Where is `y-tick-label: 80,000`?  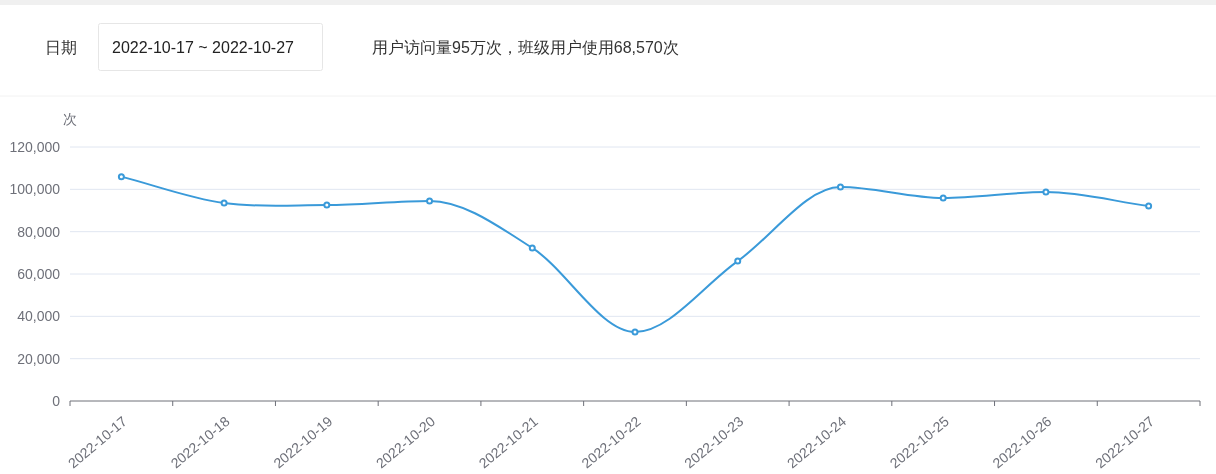 y-tick-label: 80,000 is located at coordinates (39, 231).